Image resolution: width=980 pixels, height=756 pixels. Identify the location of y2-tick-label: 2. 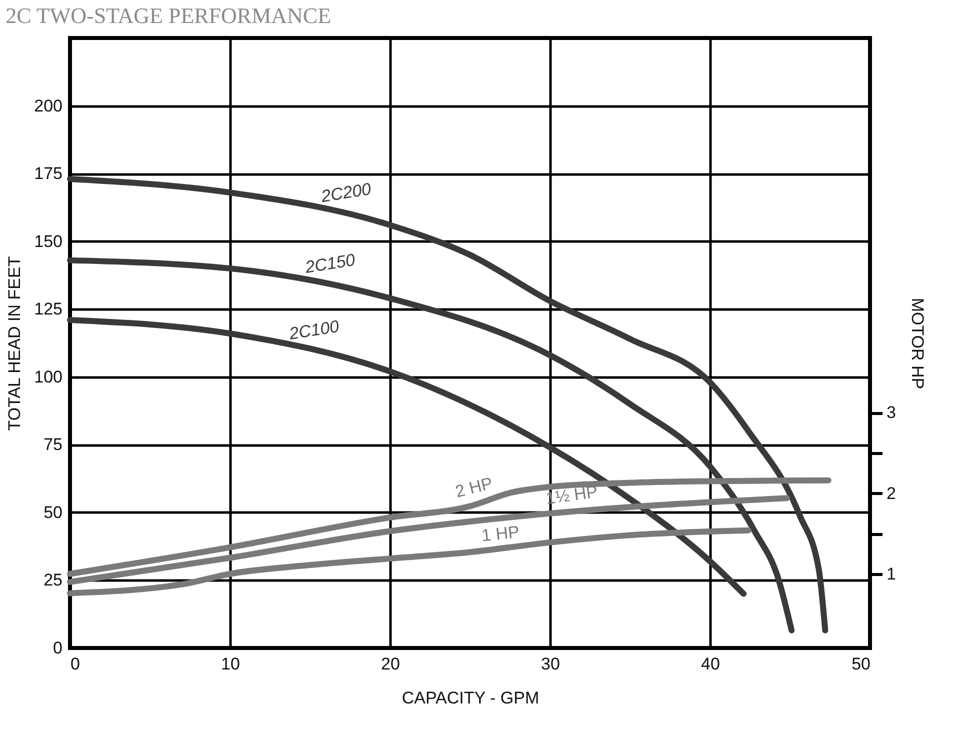
(891, 493).